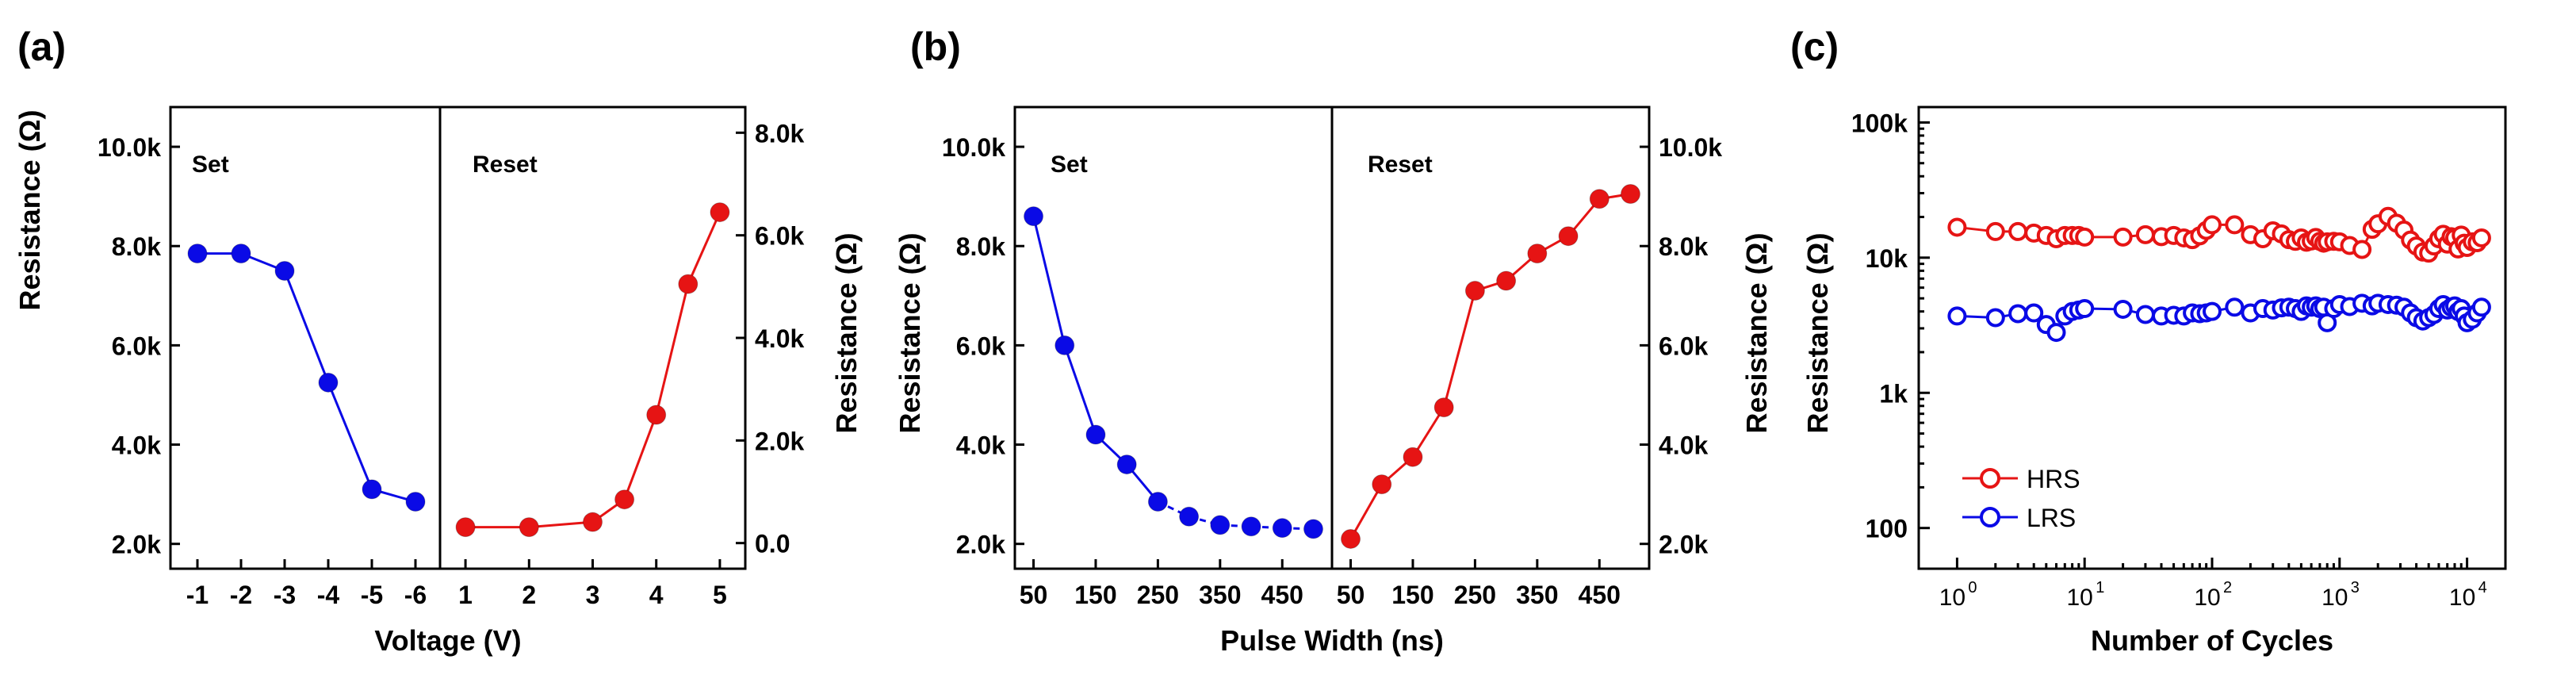 Image resolution: width=2576 pixels, height=698 pixels. Describe the element at coordinates (980, 246) in the screenshot. I see `b-left-ytick-label: 8.0k` at that location.